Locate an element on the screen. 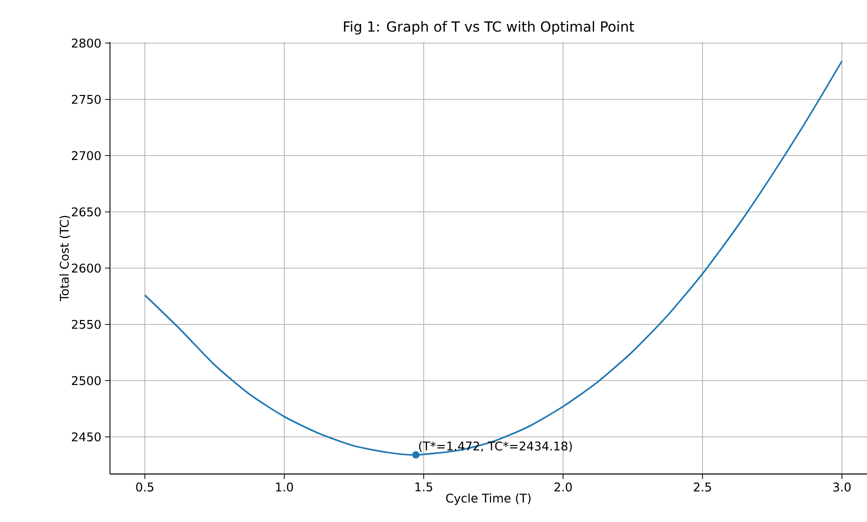 This screenshot has height=522, width=867. y-tick-label: 2650 is located at coordinates (86, 211).